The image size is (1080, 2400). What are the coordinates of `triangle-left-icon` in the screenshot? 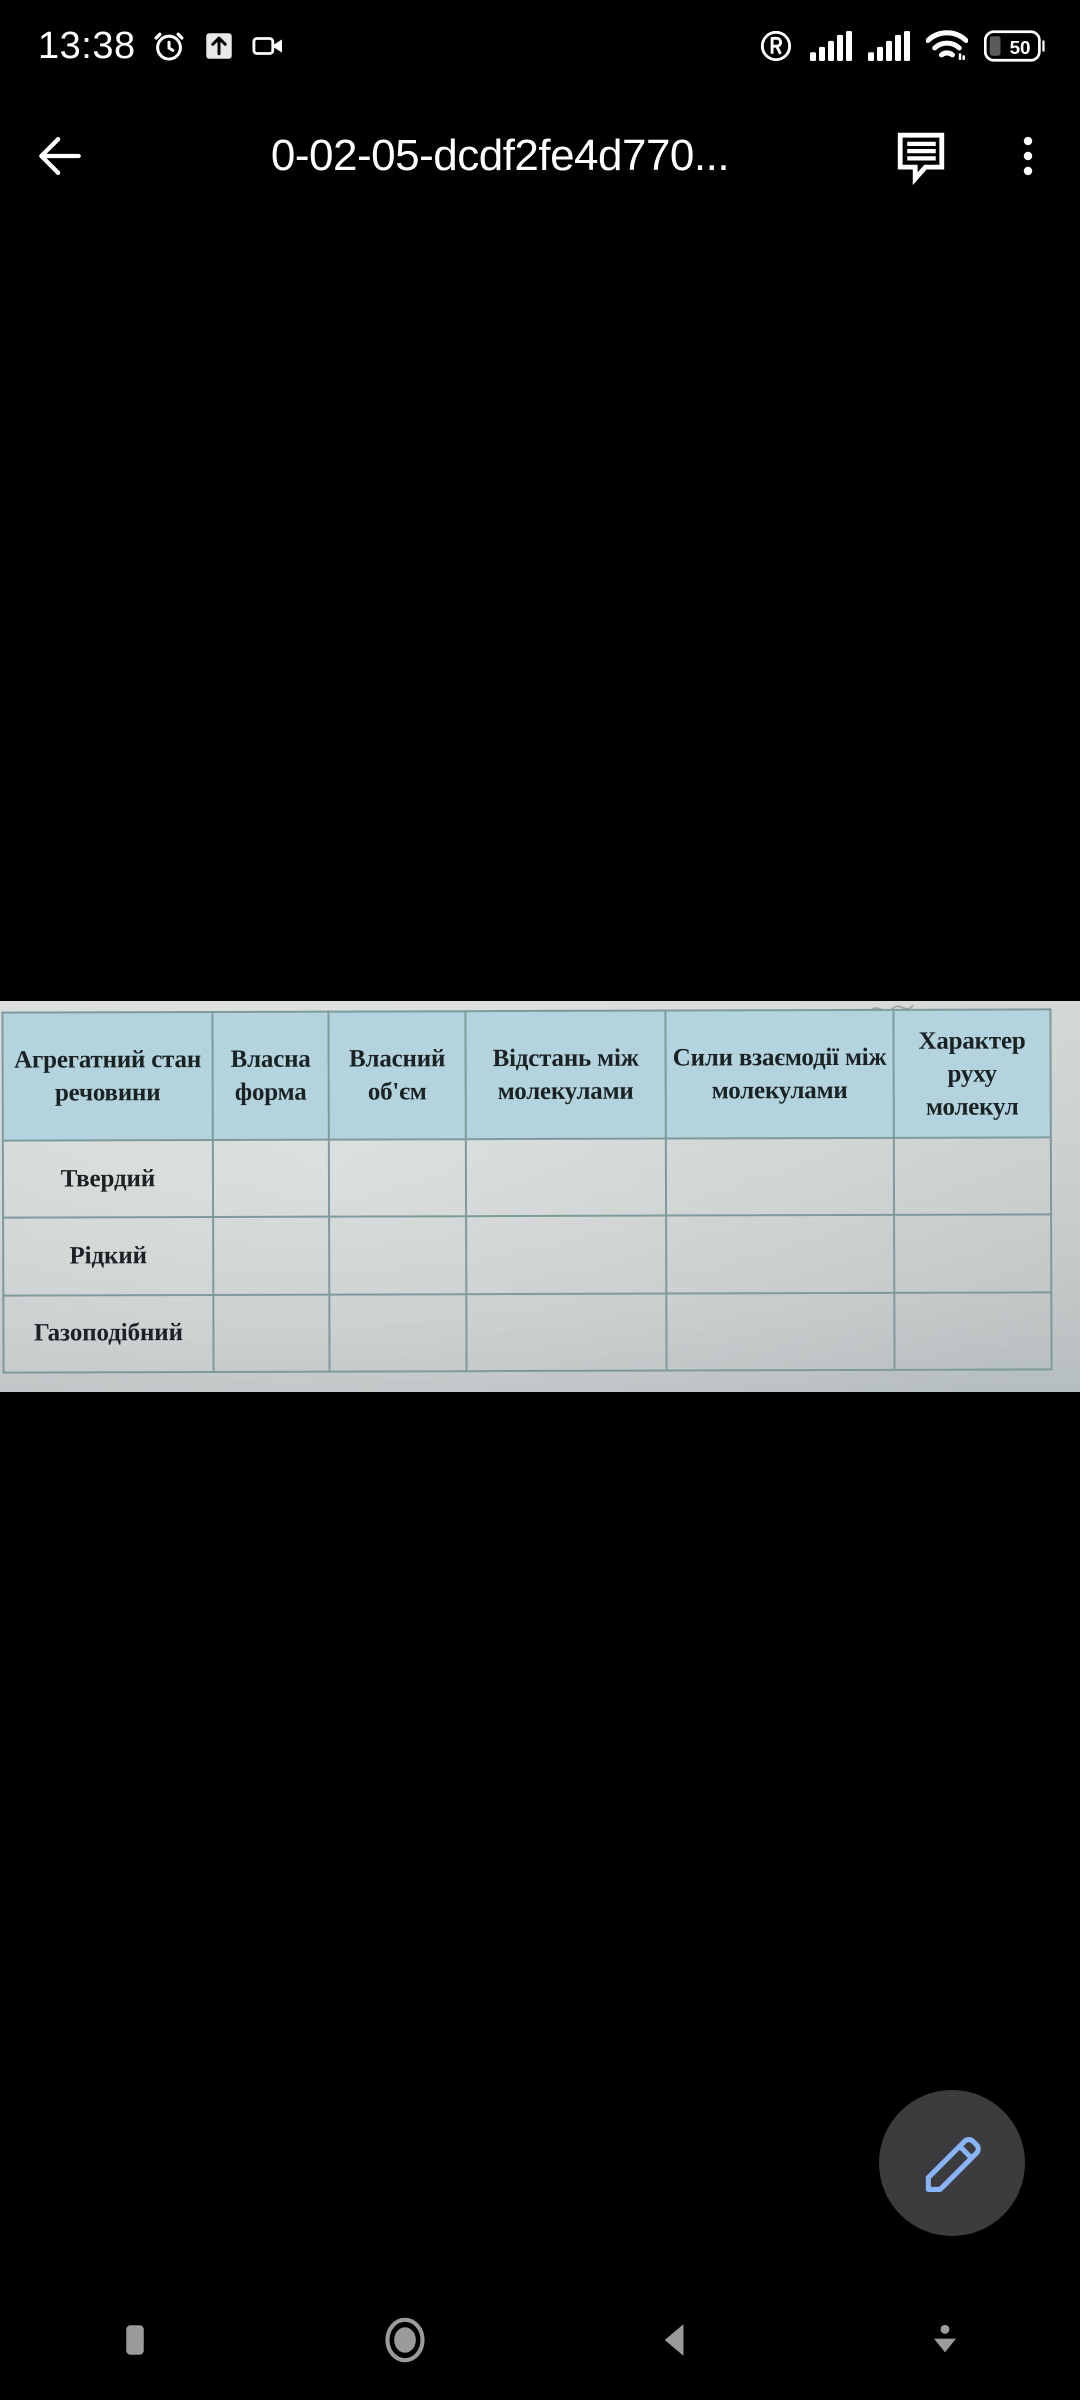 It's located at (674, 2340).